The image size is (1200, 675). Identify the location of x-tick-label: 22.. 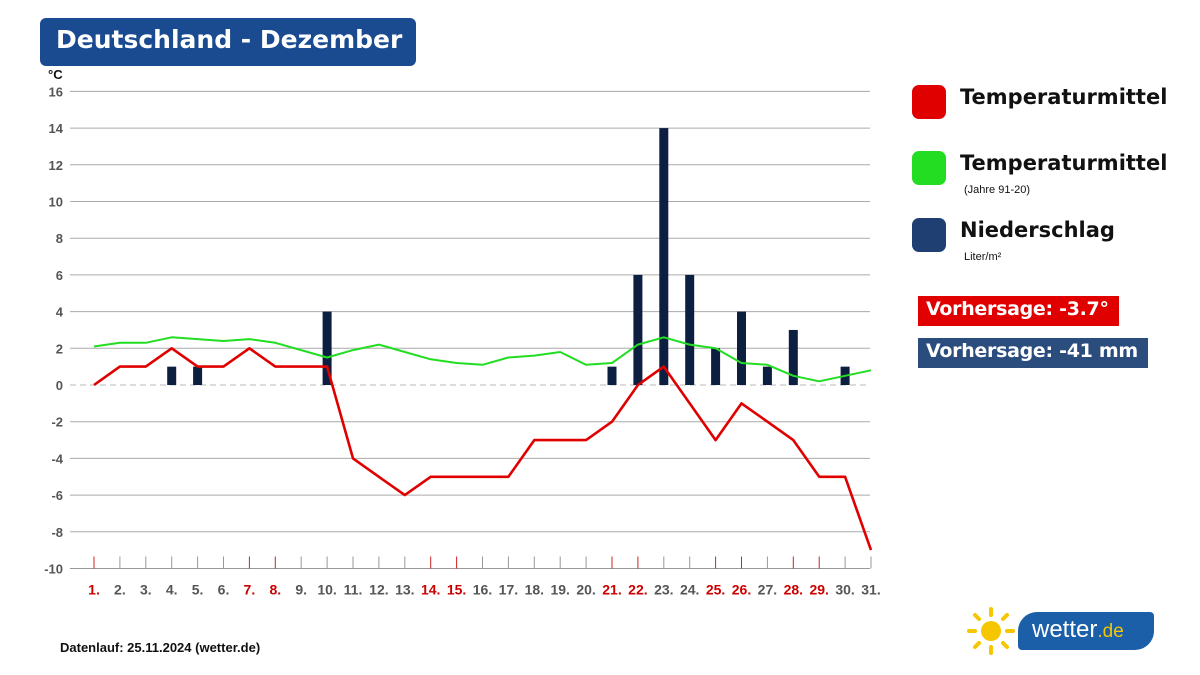
(637, 590).